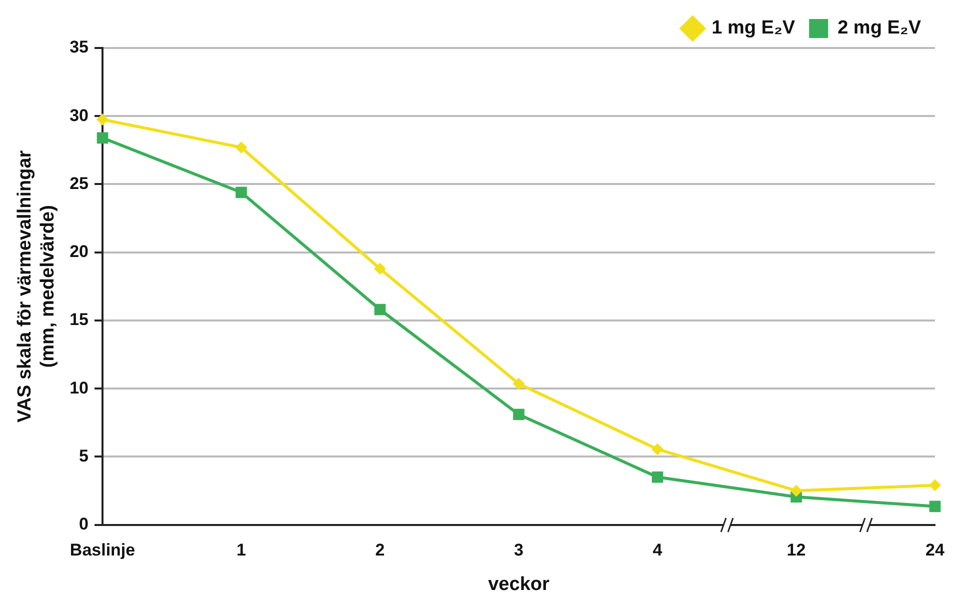 Image resolution: width=953 pixels, height=605 pixels. What do you see at coordinates (79, 388) in the screenshot?
I see `y-tick-label: 10` at bounding box center [79, 388].